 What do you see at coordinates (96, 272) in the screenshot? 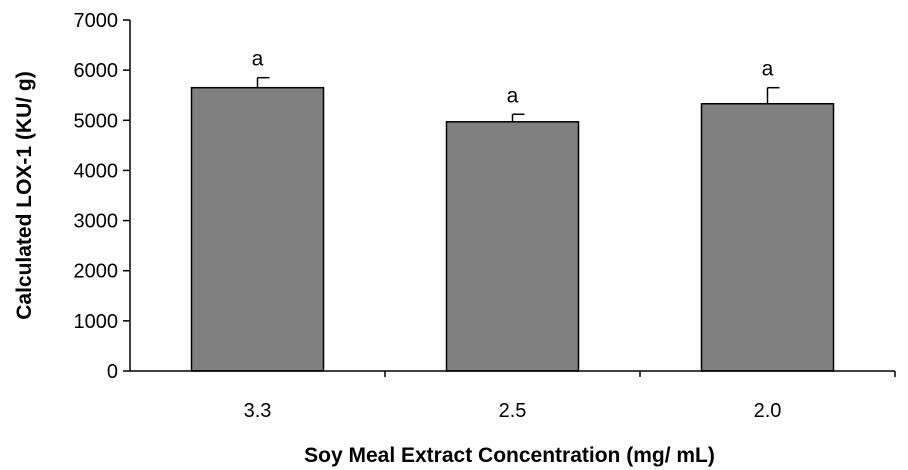
I see `y-tick-label: 2000` at bounding box center [96, 272].